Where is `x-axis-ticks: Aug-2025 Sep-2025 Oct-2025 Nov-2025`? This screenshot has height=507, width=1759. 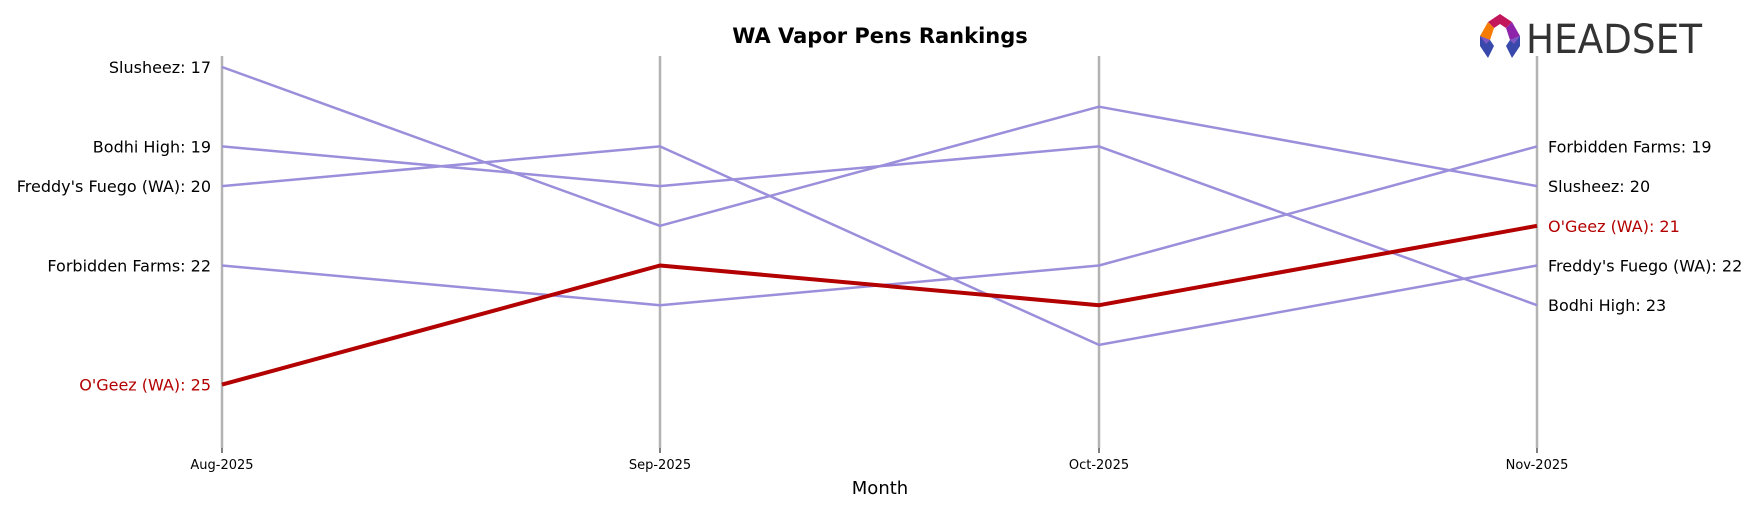 x-axis-ticks: Aug-2025 Sep-2025 Oct-2025 Nov-2025 is located at coordinates (879, 460).